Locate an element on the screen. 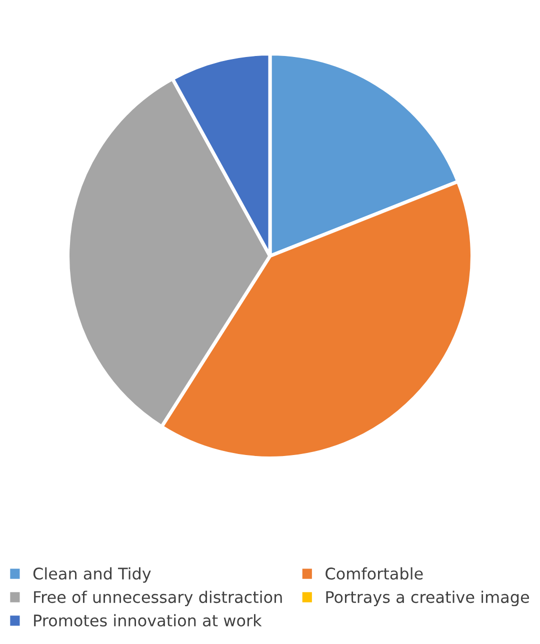  legend-label: Portrays a creative image is located at coordinates (427, 598).